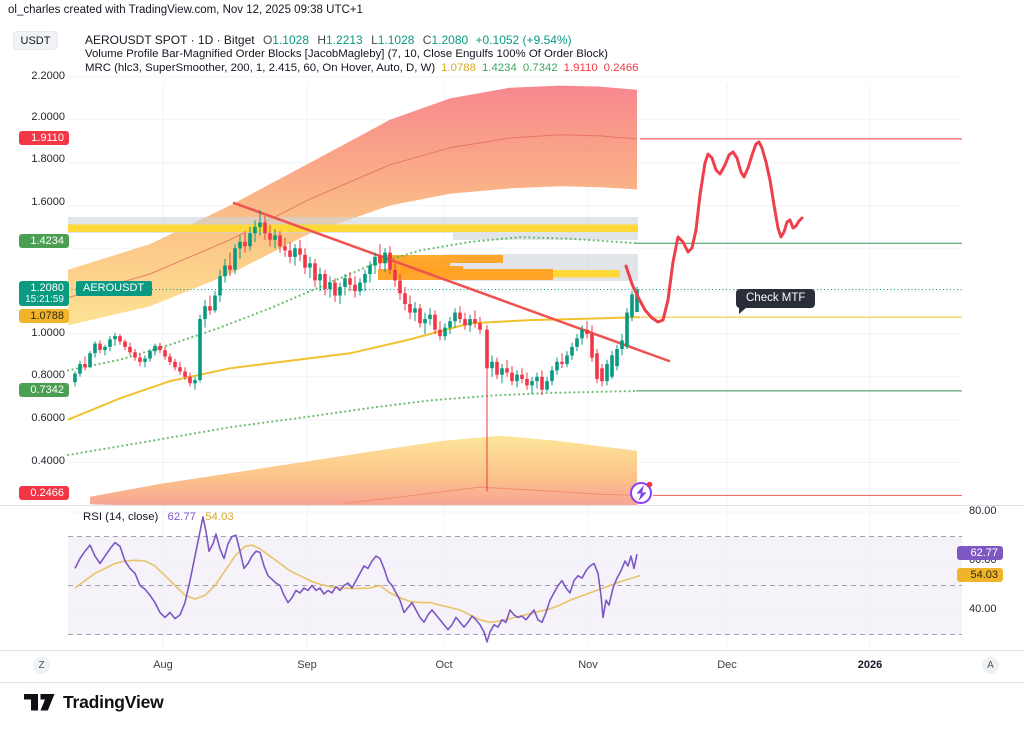 The width and height of the screenshot is (1024, 735). I want to click on high-value: 1.2213, so click(344, 40).